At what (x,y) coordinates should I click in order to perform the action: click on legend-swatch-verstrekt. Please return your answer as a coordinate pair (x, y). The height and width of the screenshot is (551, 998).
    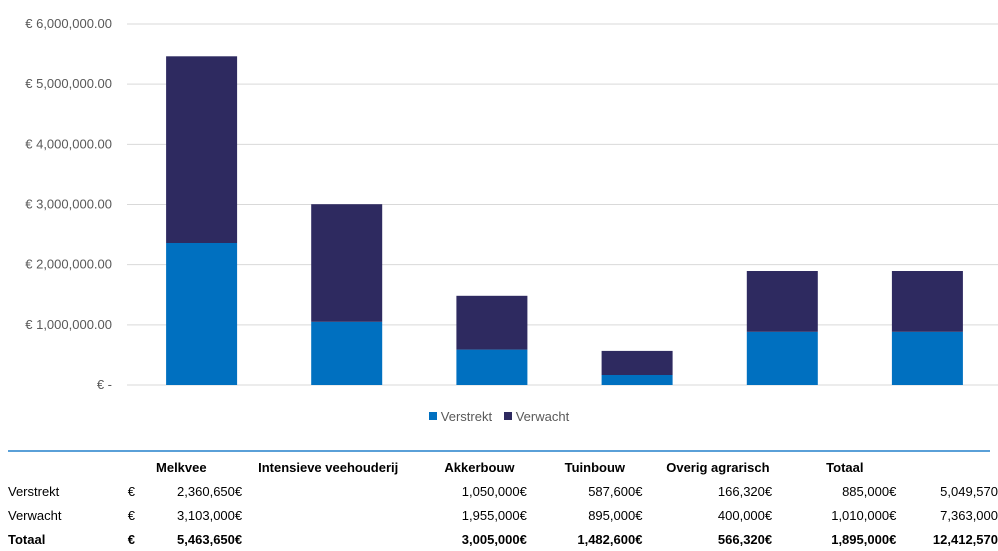
    Looking at the image, I should click on (432, 416).